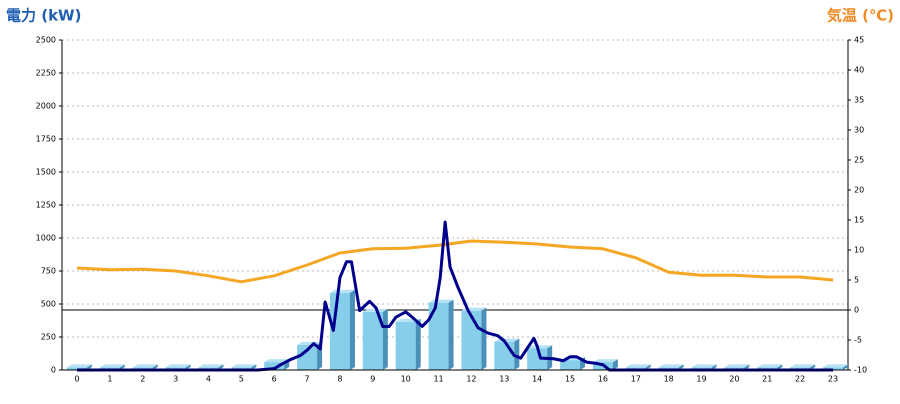 The image size is (900, 404). Describe the element at coordinates (537, 379) in the screenshot. I see `x-tick-label: 14` at that location.